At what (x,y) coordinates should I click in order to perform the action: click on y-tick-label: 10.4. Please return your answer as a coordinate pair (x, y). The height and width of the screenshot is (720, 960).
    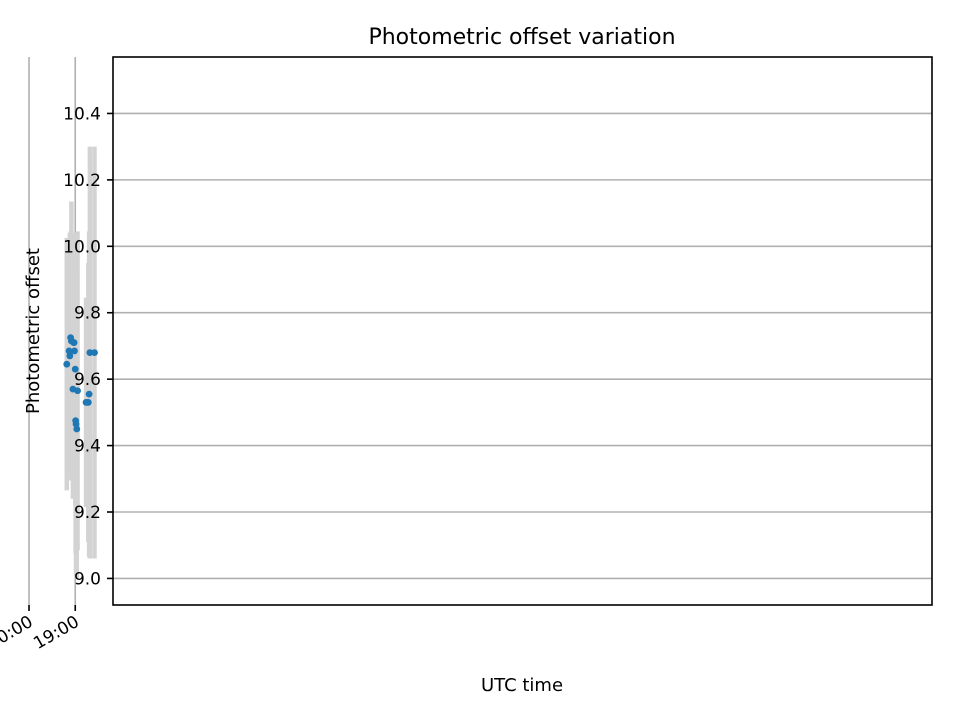
    Looking at the image, I should click on (82, 114).